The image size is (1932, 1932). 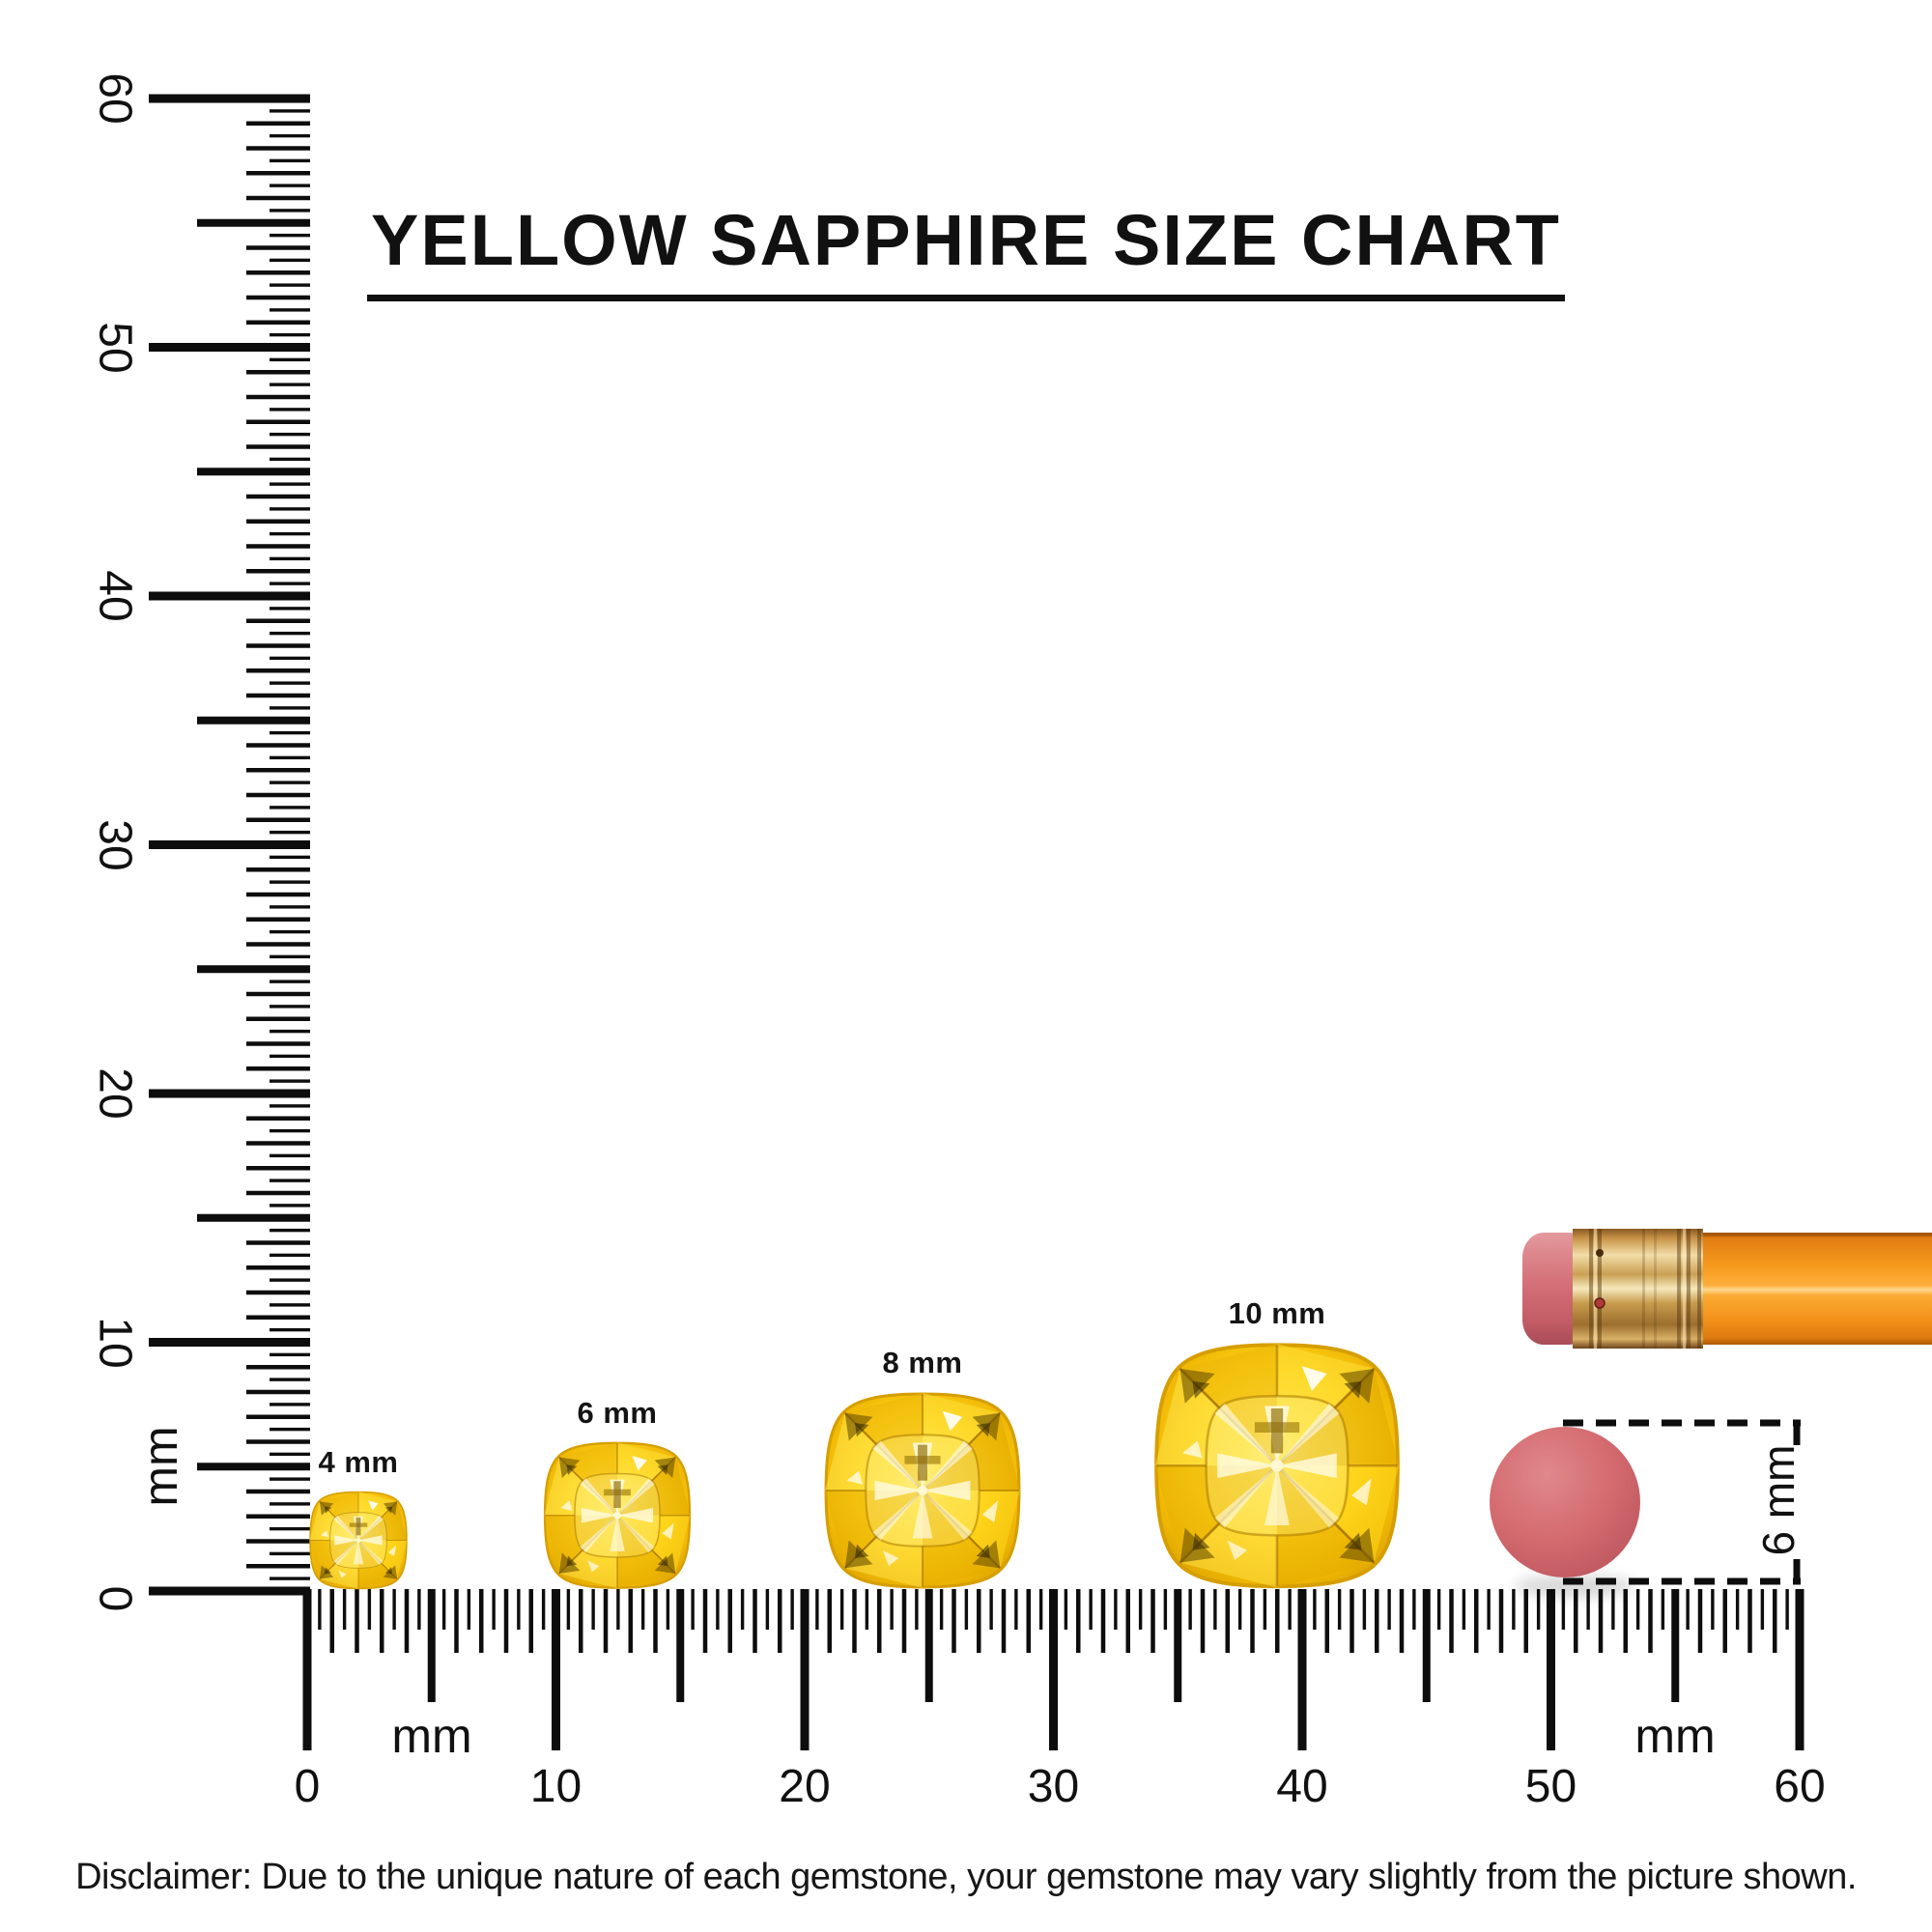 What do you see at coordinates (115, 596) in the screenshot?
I see `vertical-ruler-tick-label-40: 40` at bounding box center [115, 596].